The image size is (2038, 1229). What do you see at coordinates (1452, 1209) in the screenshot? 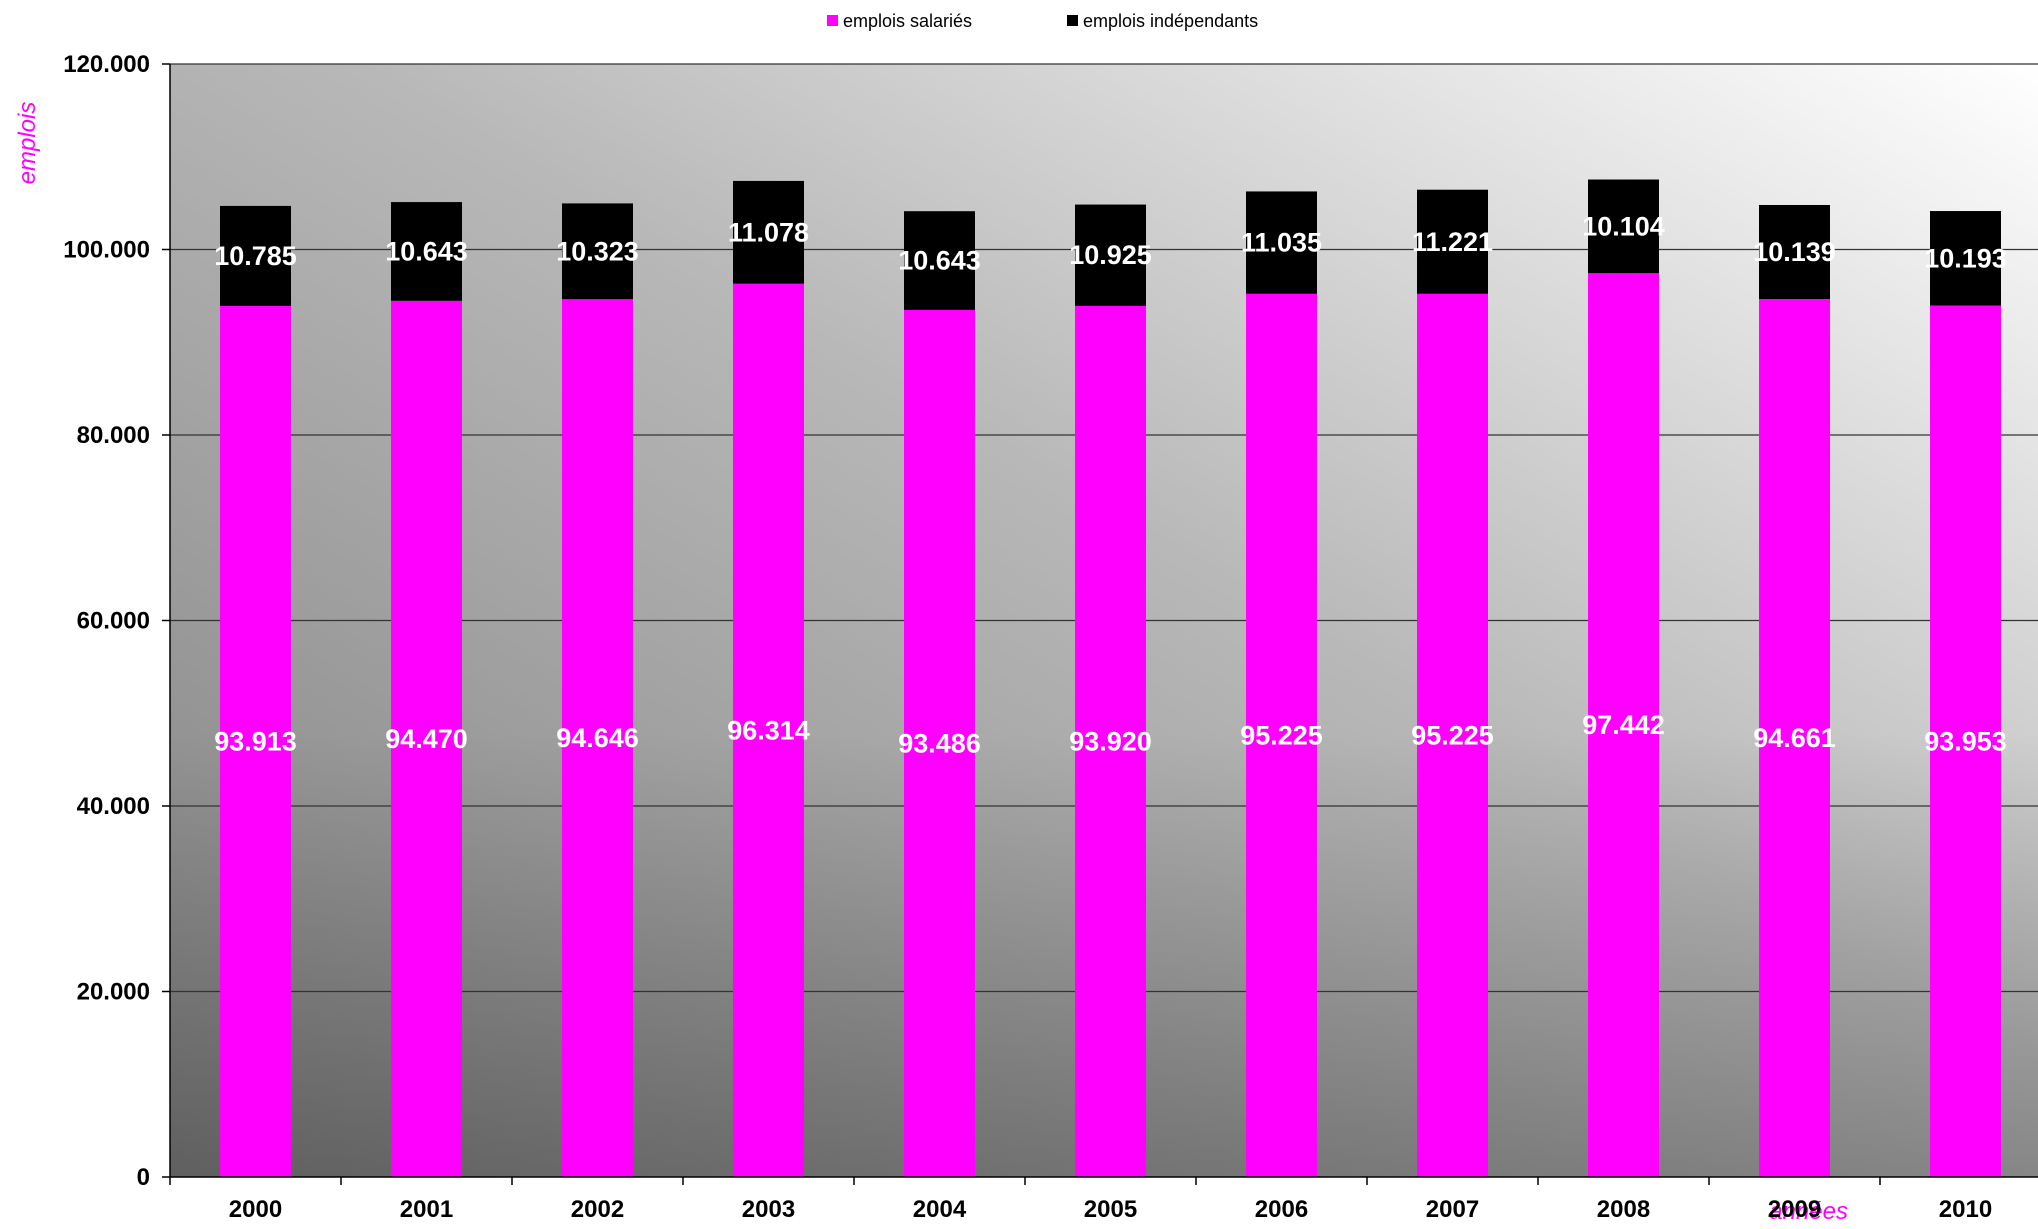
I see `x-tick-label: 2007` at bounding box center [1452, 1209].